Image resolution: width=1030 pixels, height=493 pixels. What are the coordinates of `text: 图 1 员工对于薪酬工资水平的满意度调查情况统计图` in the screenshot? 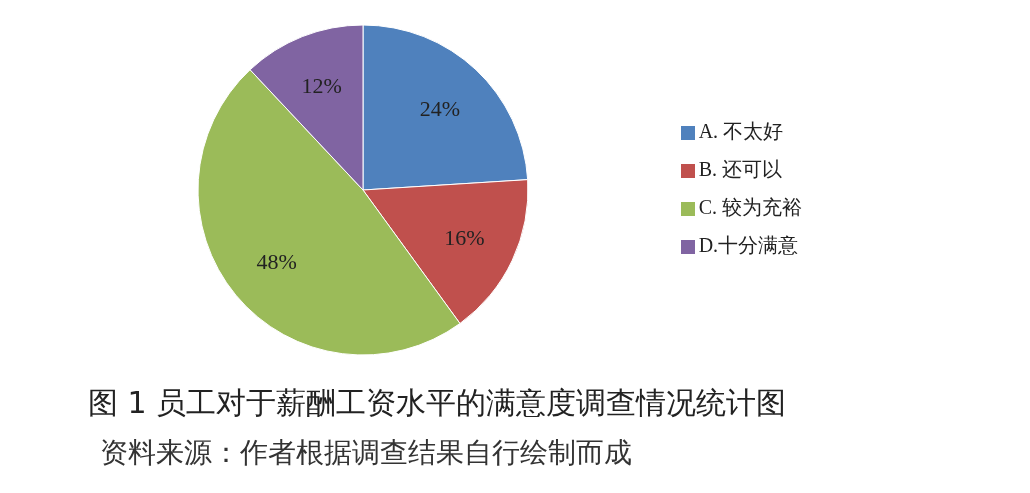 It's located at (438, 403).